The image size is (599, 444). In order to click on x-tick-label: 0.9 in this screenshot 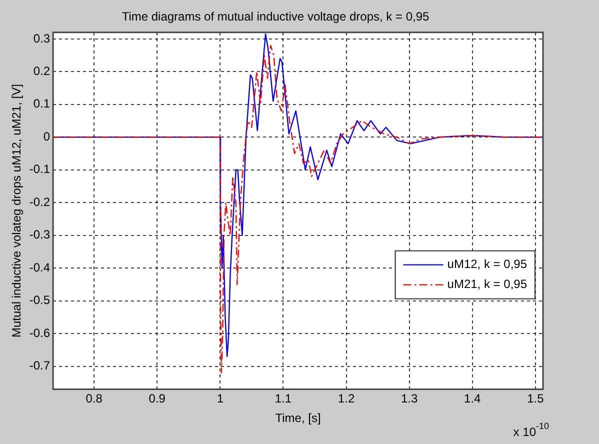, I will do `click(157, 399)`.